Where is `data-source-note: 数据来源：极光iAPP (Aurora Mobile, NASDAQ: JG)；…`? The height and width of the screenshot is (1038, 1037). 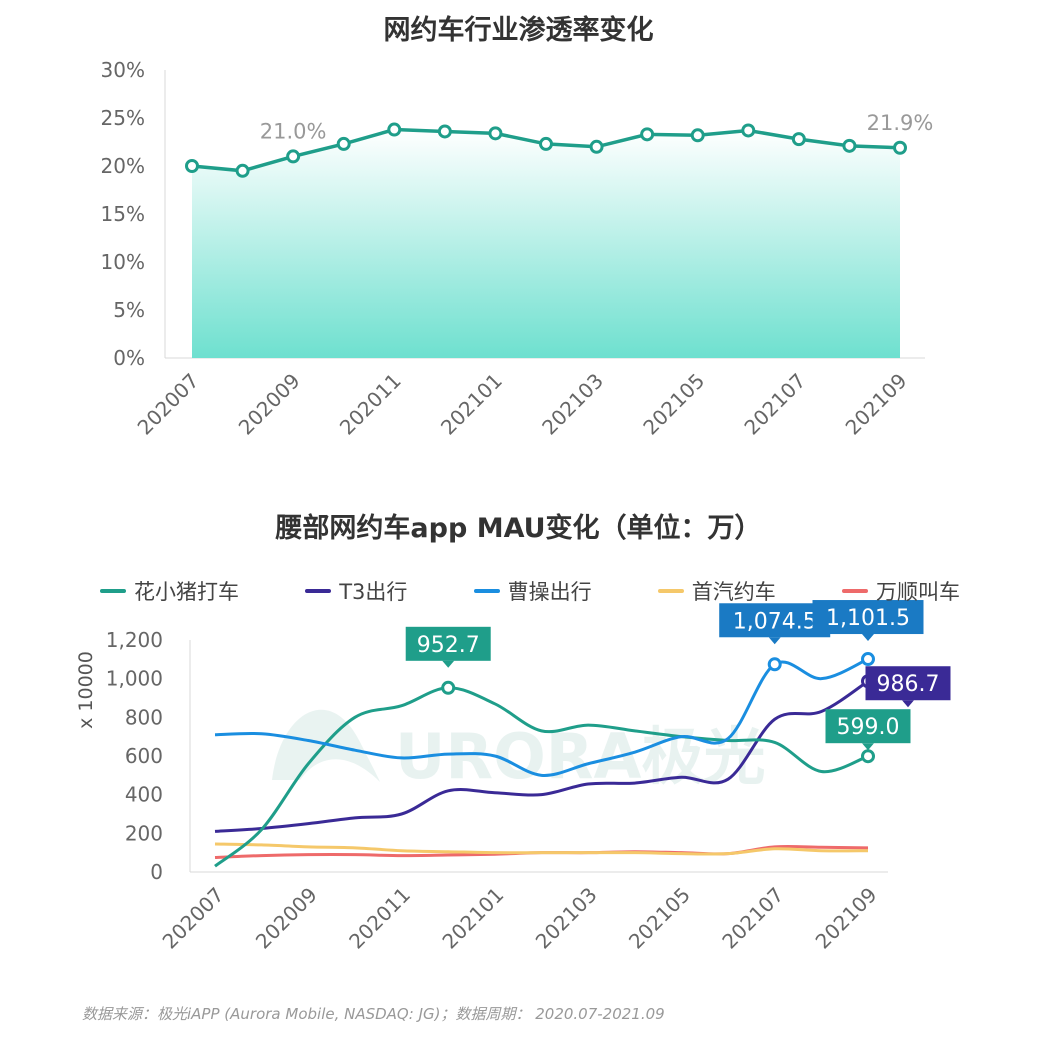 data-source-note: 数据来源：极光iAPP (Aurora Mobile, NASDAQ: JG)；… is located at coordinates (373, 1014).